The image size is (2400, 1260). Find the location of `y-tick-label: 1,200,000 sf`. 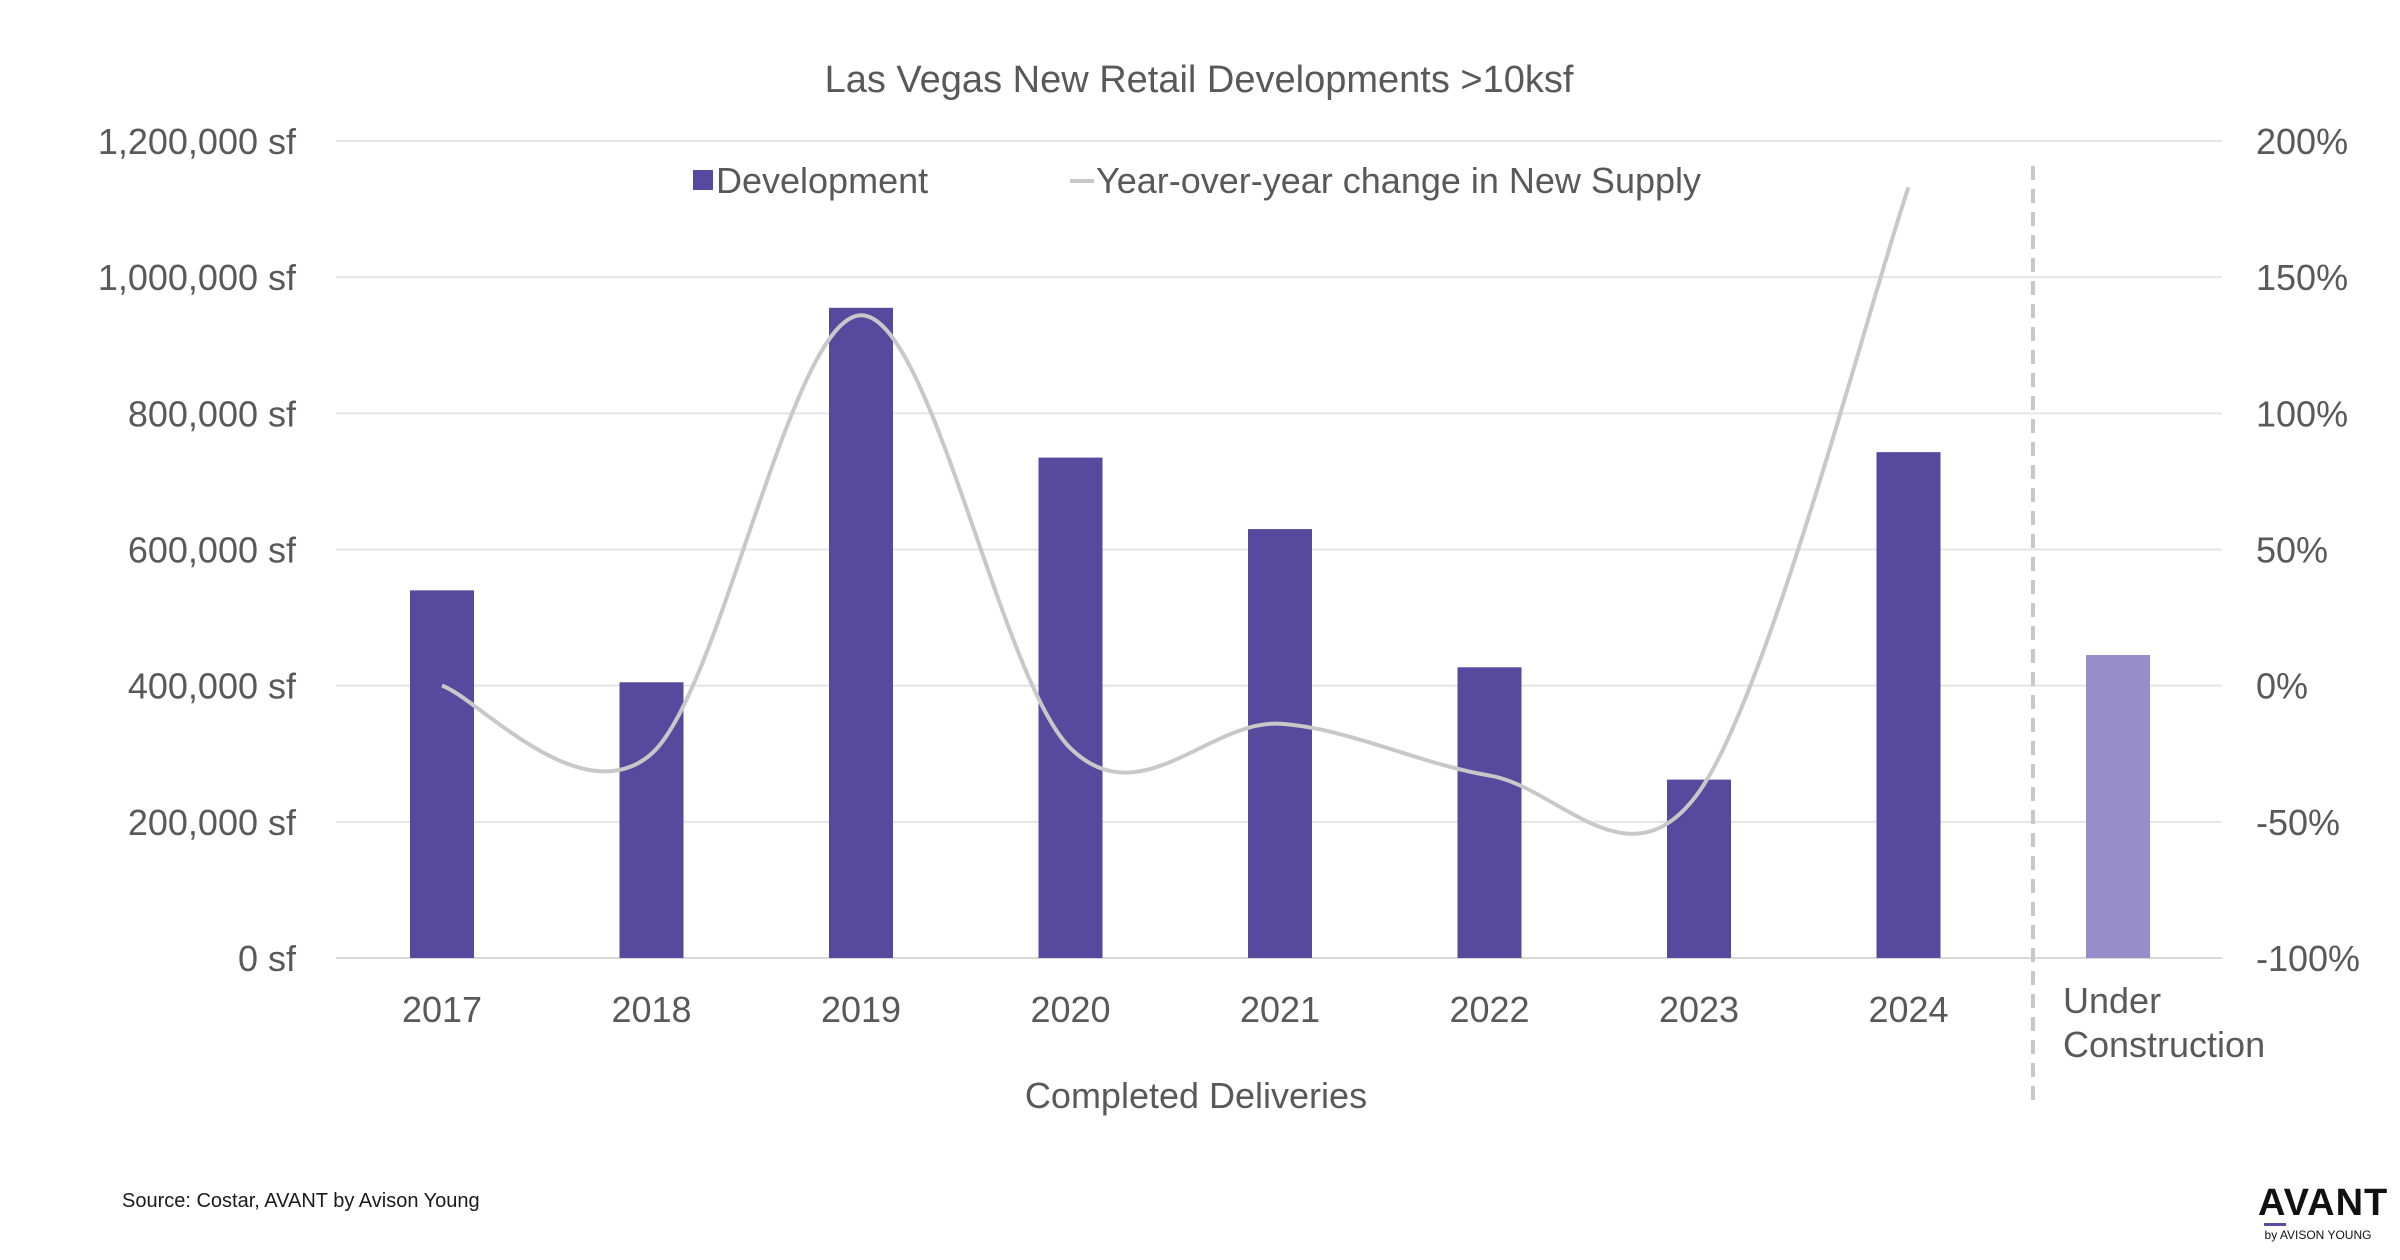

y-tick-label: 1,200,000 sf is located at coordinates (197, 141).